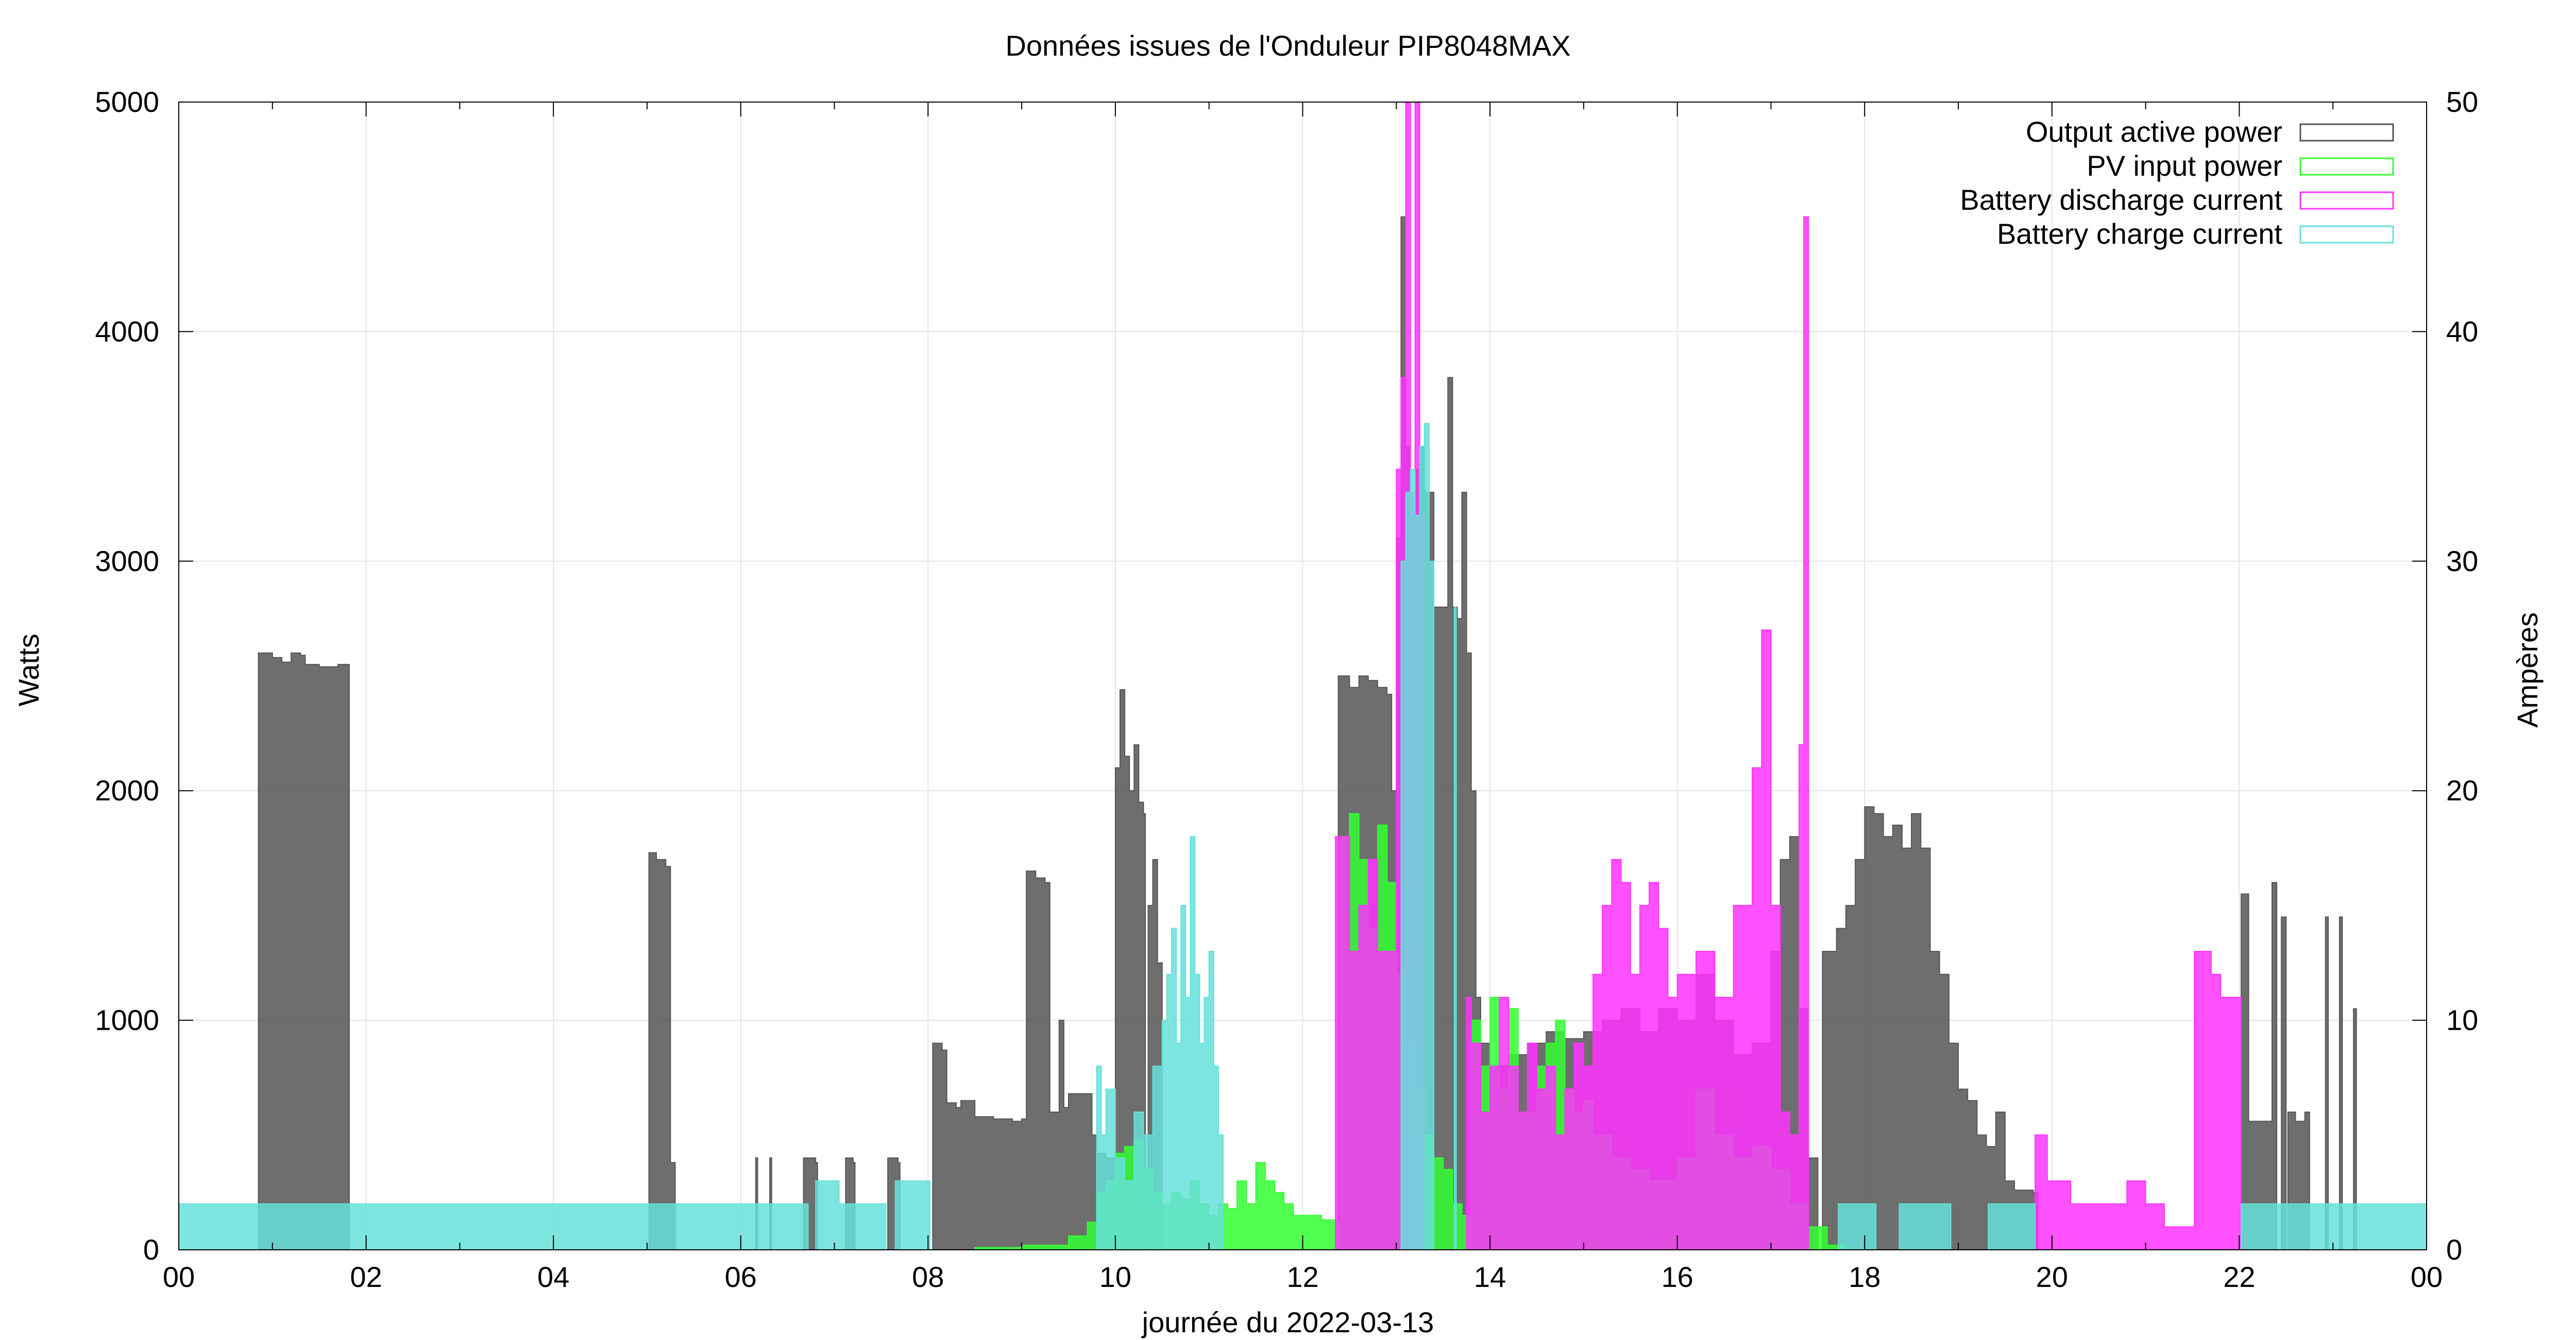 The width and height of the screenshot is (2576, 1340). Describe the element at coordinates (1490, 1277) in the screenshot. I see `x-tick-label: 14` at that location.